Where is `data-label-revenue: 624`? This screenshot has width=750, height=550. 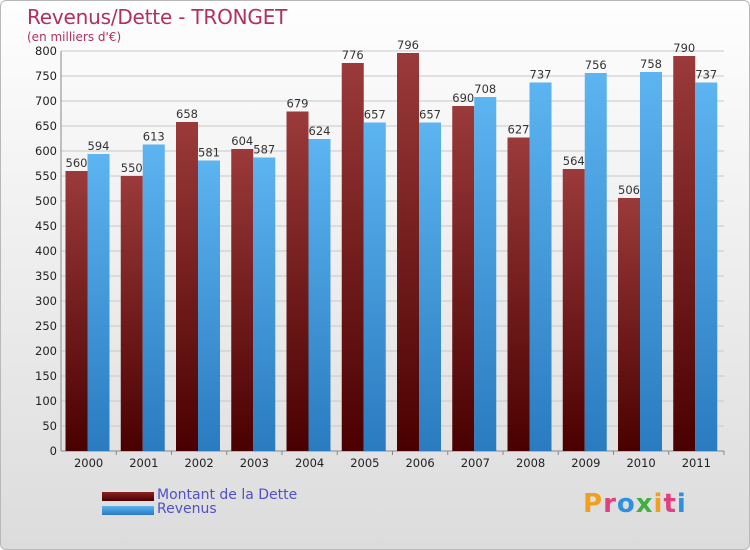 data-label-revenue: 624 is located at coordinates (320, 131).